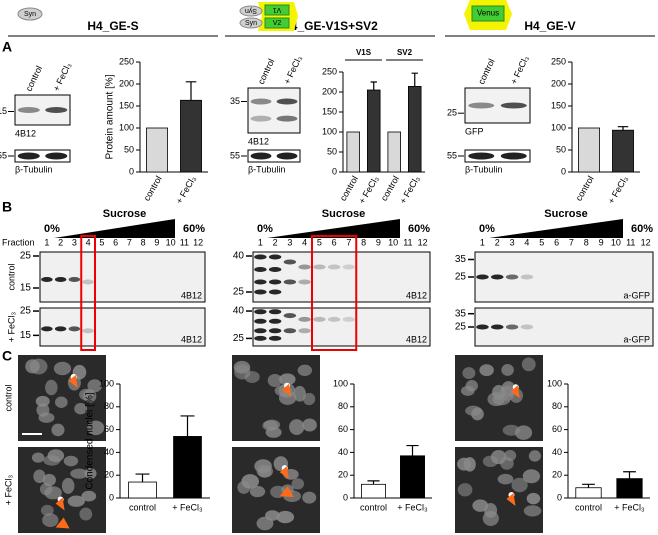 The width and height of the screenshot is (658, 535). Describe the element at coordinates (488, 13) in the screenshot. I see `icon-label: Venus` at that location.